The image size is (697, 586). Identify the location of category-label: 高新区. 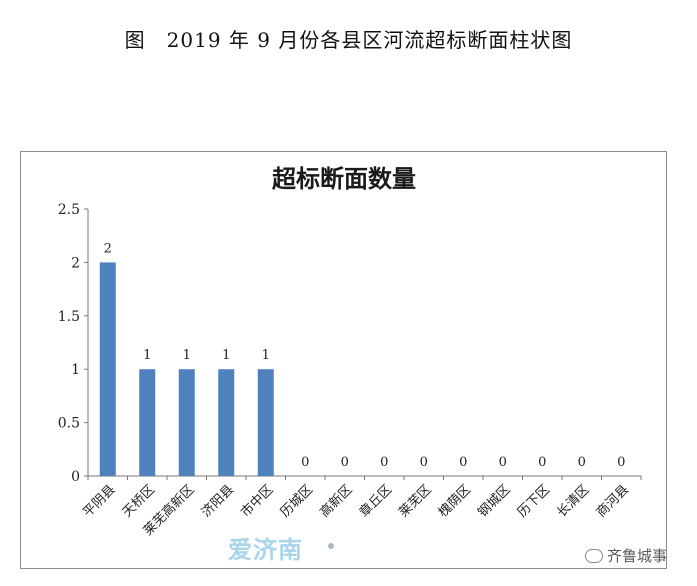
(336, 501).